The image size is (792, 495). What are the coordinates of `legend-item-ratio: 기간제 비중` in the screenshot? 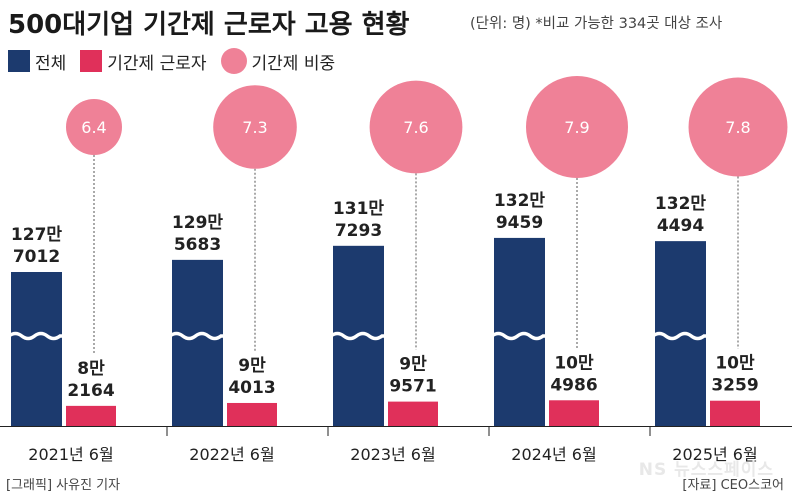 It's located at (278, 61).